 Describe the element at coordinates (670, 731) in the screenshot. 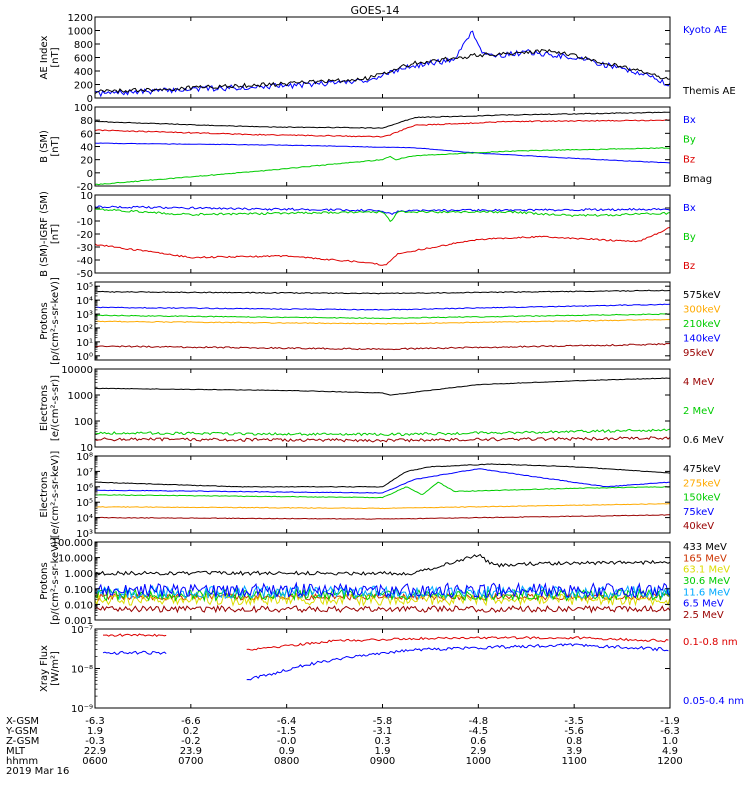

I see `x-row-value-1-6: -6.3` at that location.